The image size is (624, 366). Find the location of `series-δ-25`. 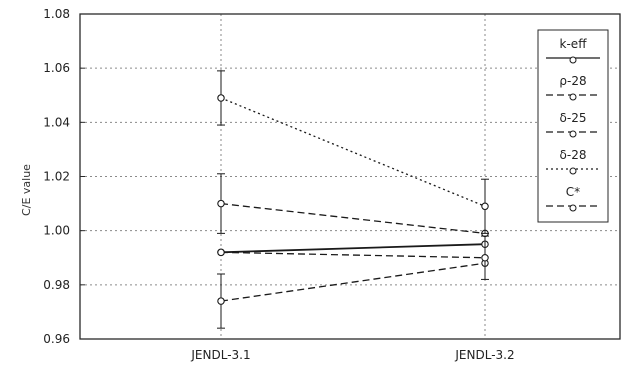

series-δ-25 is located at coordinates (353, 294).